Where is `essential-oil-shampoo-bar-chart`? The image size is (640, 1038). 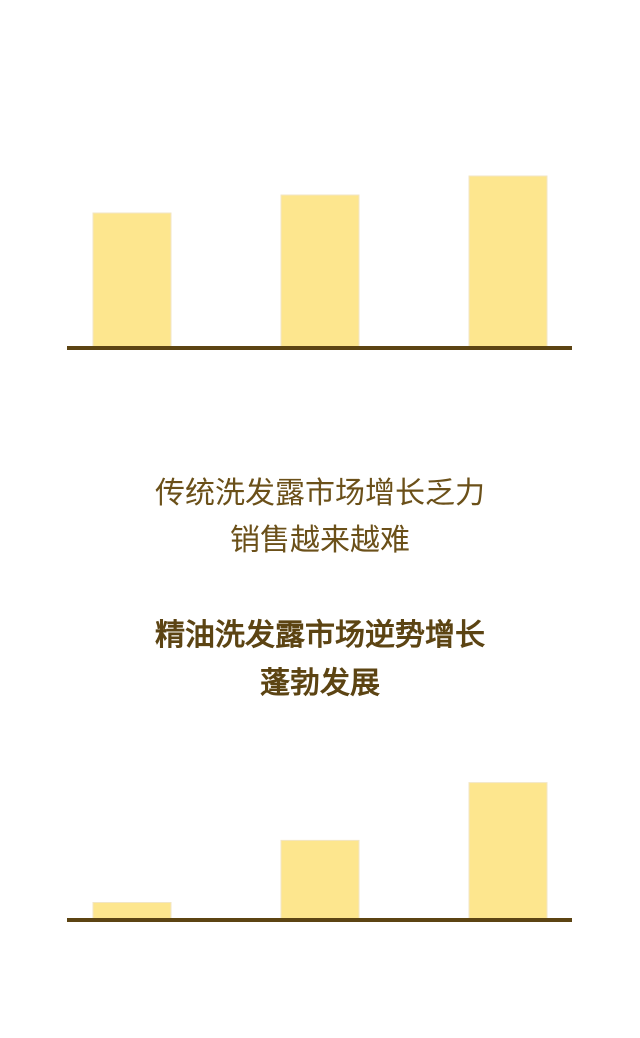 essential-oil-shampoo-bar-chart is located at coordinates (319, 852).